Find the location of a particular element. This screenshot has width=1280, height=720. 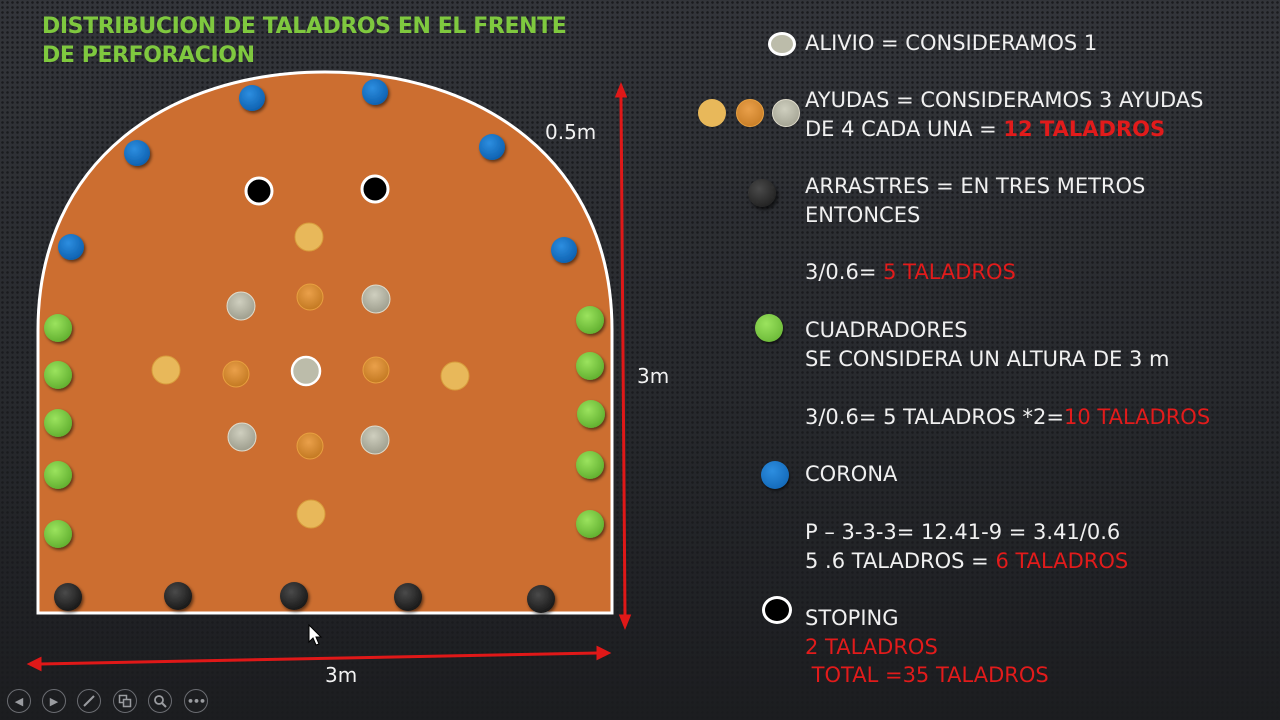

pen-icon is located at coordinates (89, 701).